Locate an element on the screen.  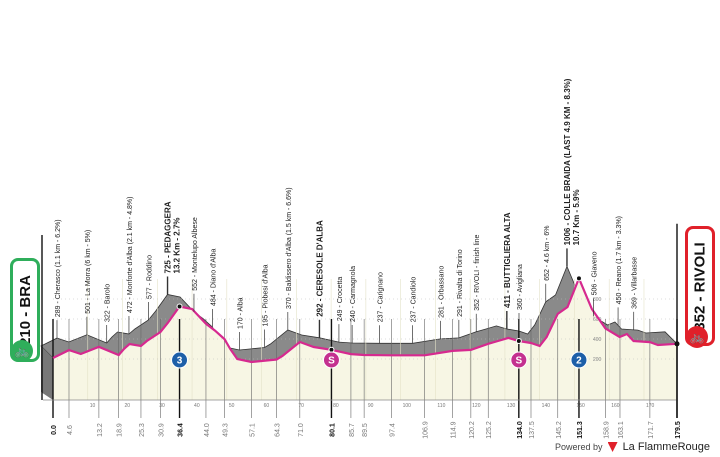
place-label: 506 - Giaveno is located at coordinates (594, 273).